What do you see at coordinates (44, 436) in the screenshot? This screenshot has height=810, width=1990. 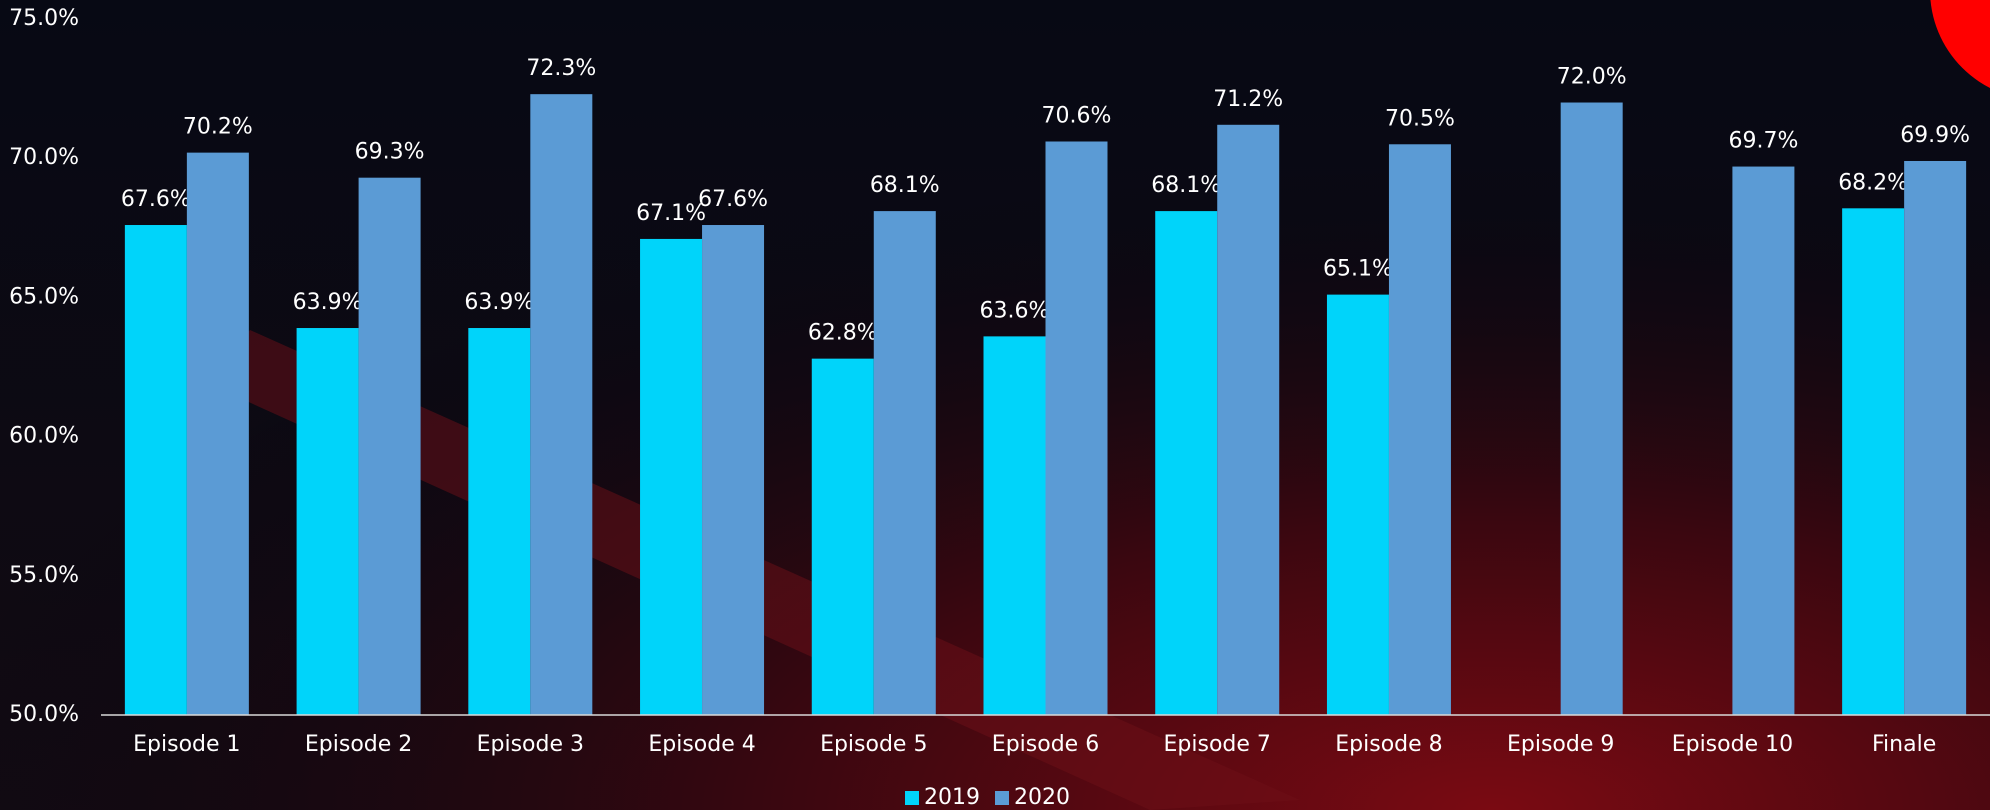 I see `y-tick-label: 60.0%` at bounding box center [44, 436].